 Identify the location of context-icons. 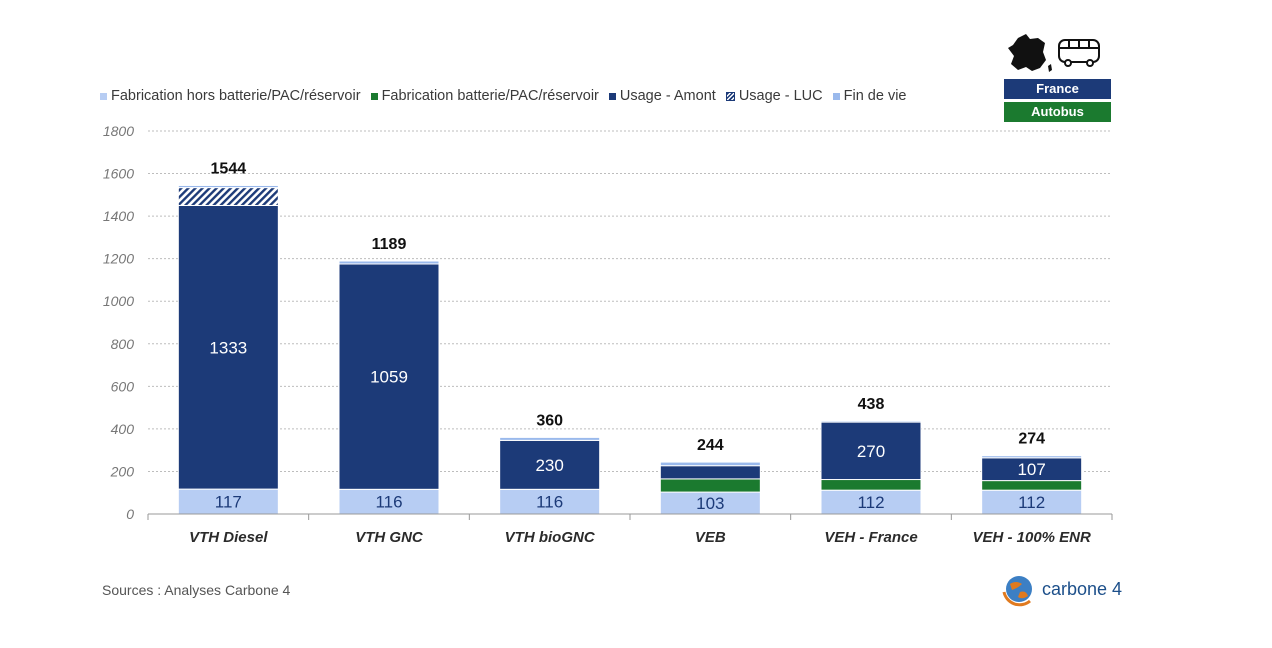
(1057, 53).